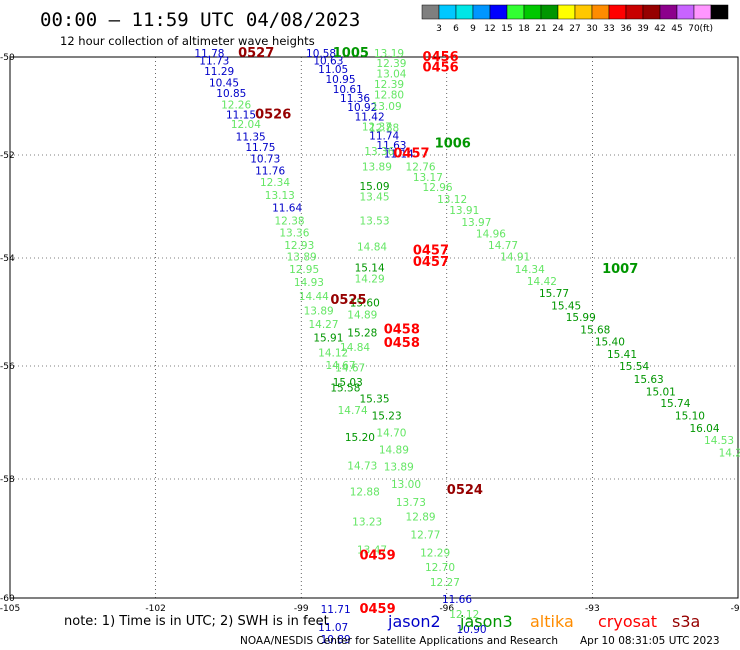 The height and width of the screenshot is (650, 740). Describe the element at coordinates (446, 609) in the screenshot. I see `lon-tick-label: -96` at that location.